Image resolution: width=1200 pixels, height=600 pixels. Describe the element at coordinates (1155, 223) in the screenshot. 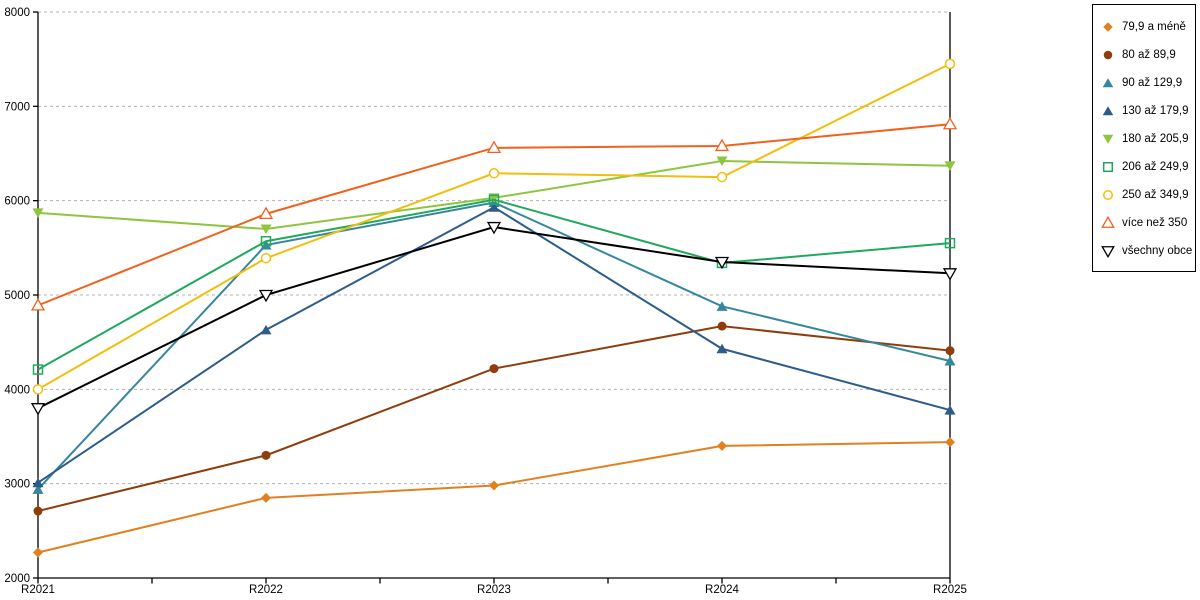

I see `legend-item-label: více než 350` at that location.